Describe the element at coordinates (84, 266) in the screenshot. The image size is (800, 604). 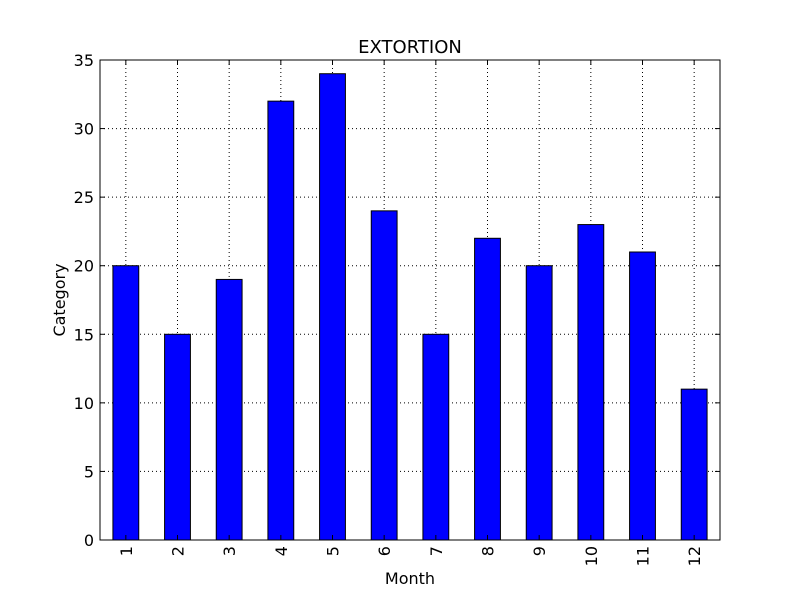
I see `y-tick-label: 20` at that location.